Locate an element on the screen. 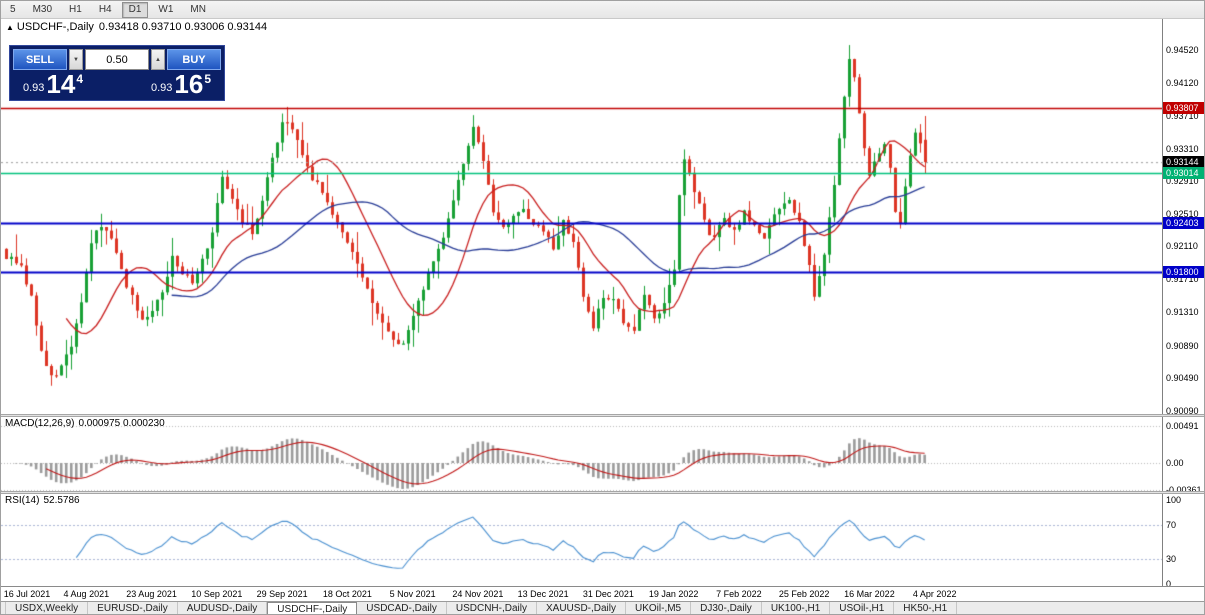 This screenshot has width=1205, height=615. timeframe-m30: M30 is located at coordinates (42, 9).